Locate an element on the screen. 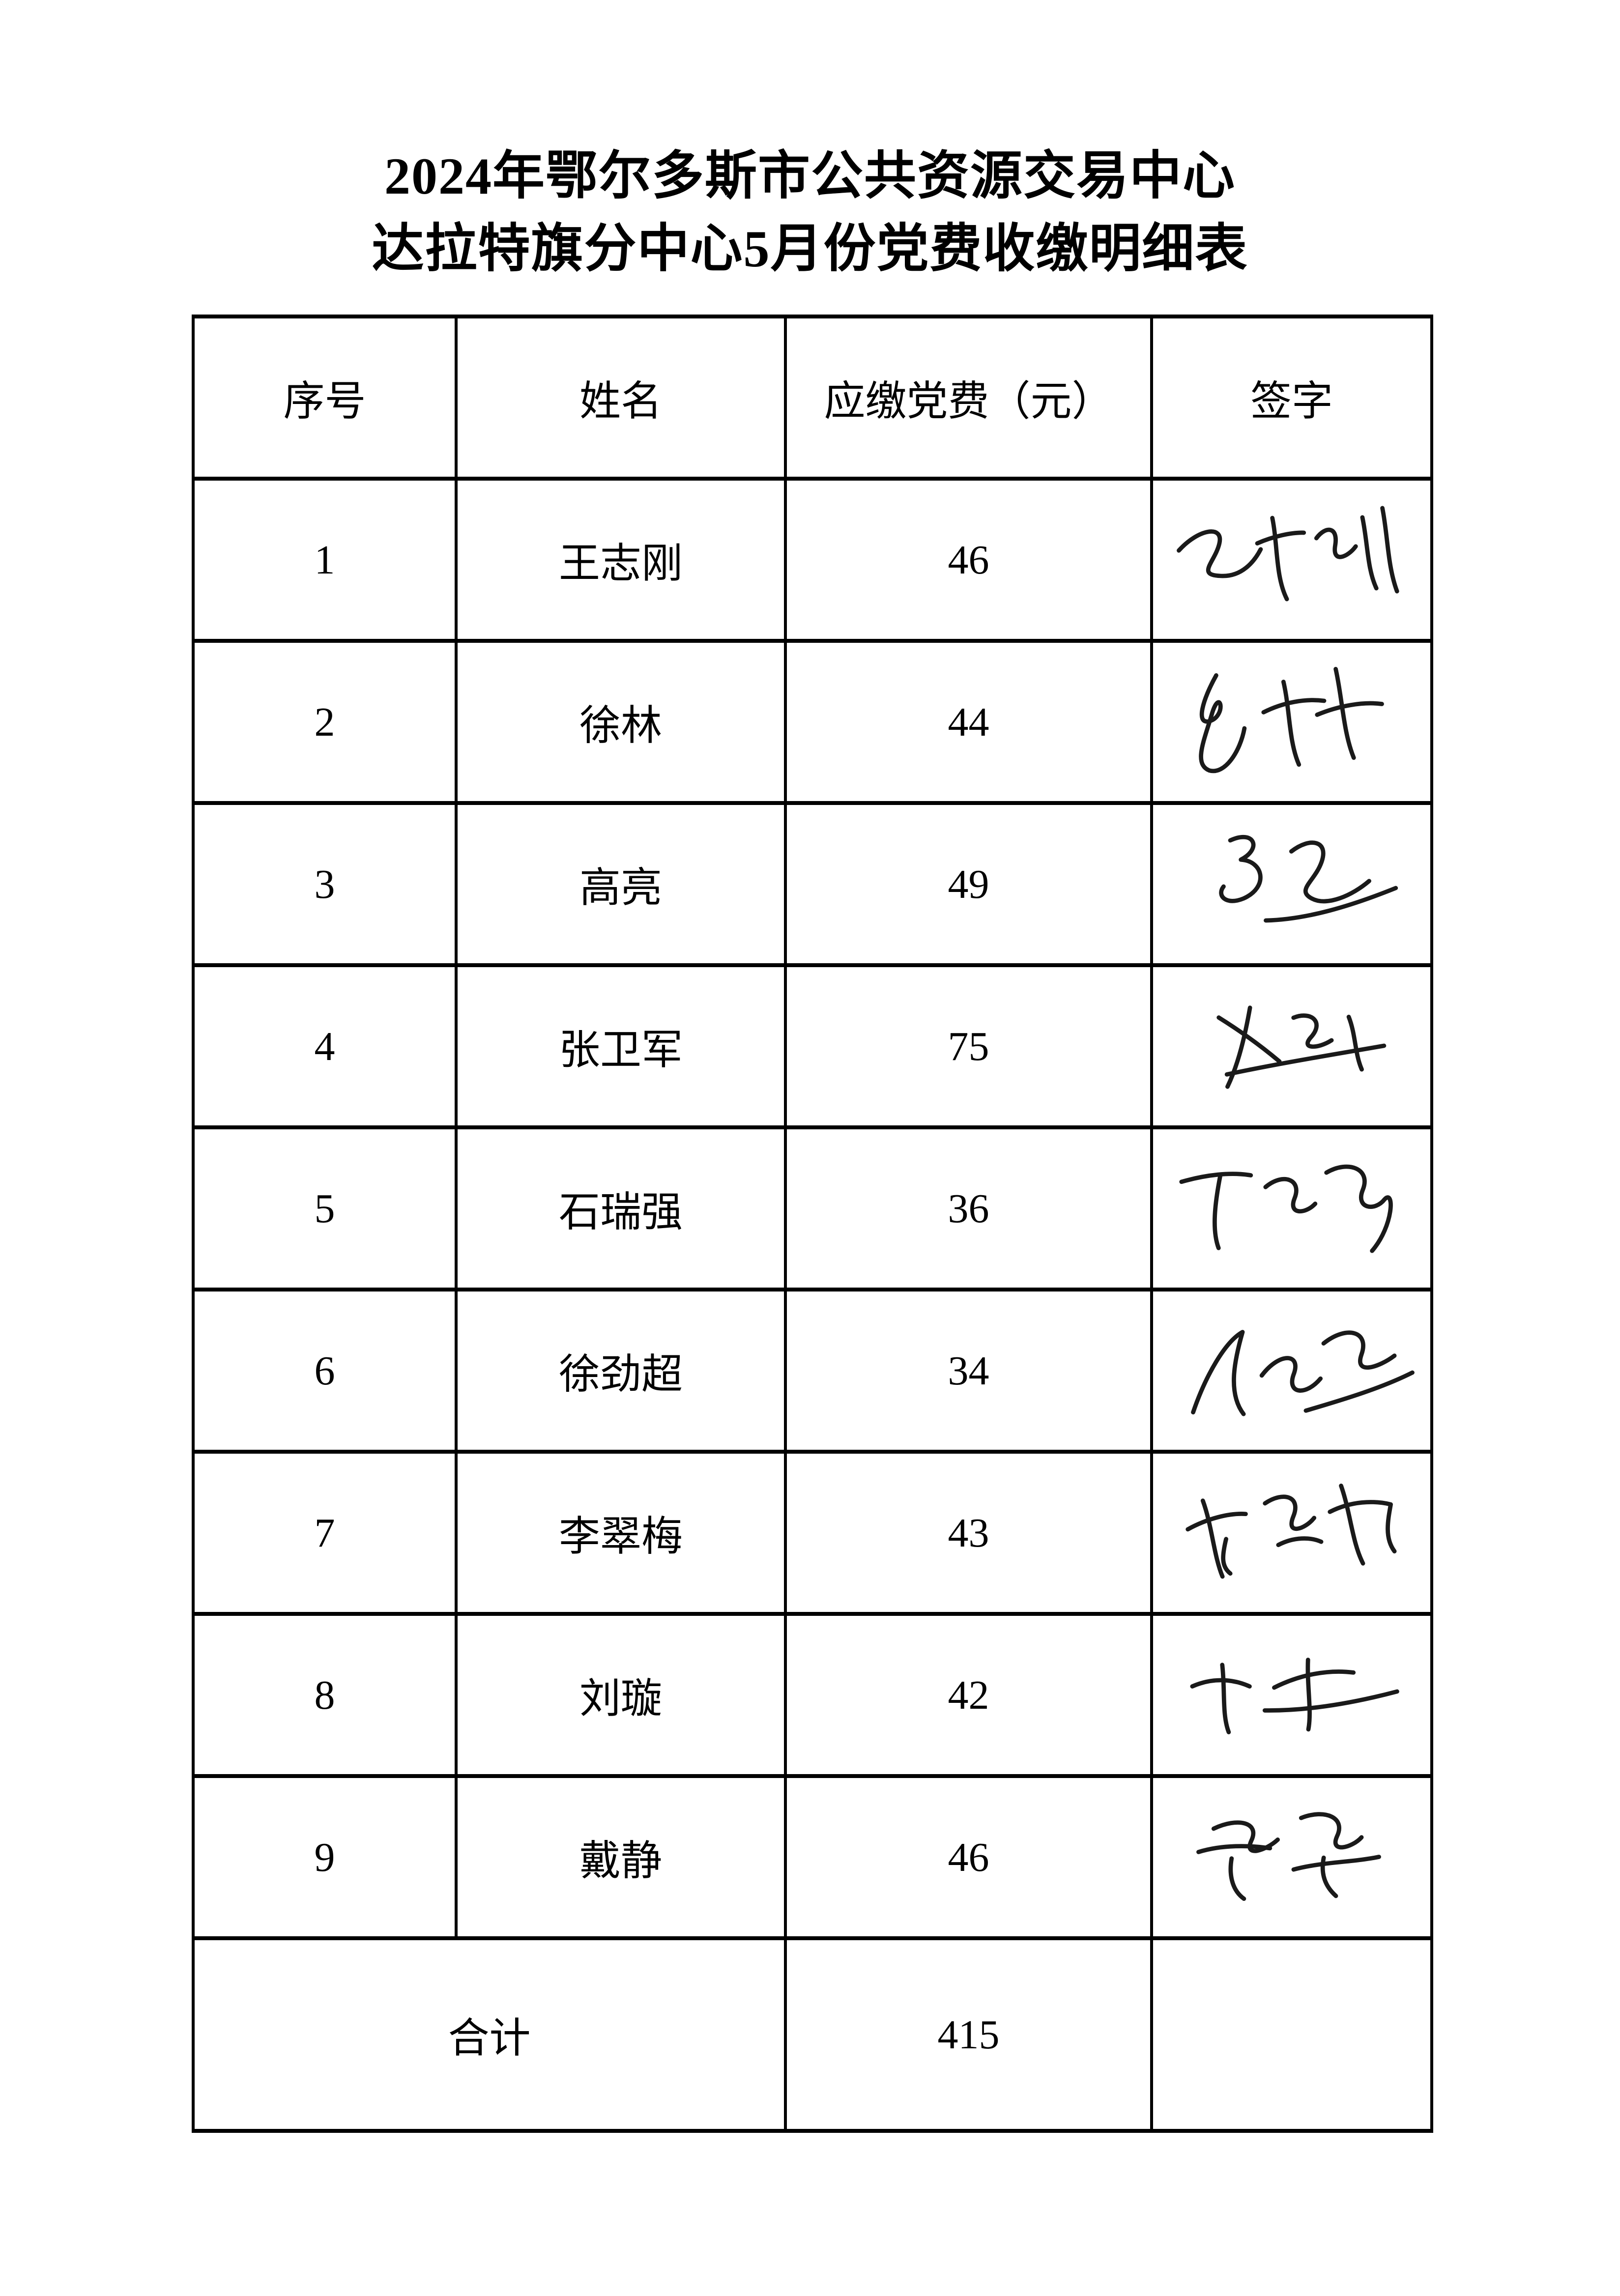  cell-fee: 44 is located at coordinates (968, 722).